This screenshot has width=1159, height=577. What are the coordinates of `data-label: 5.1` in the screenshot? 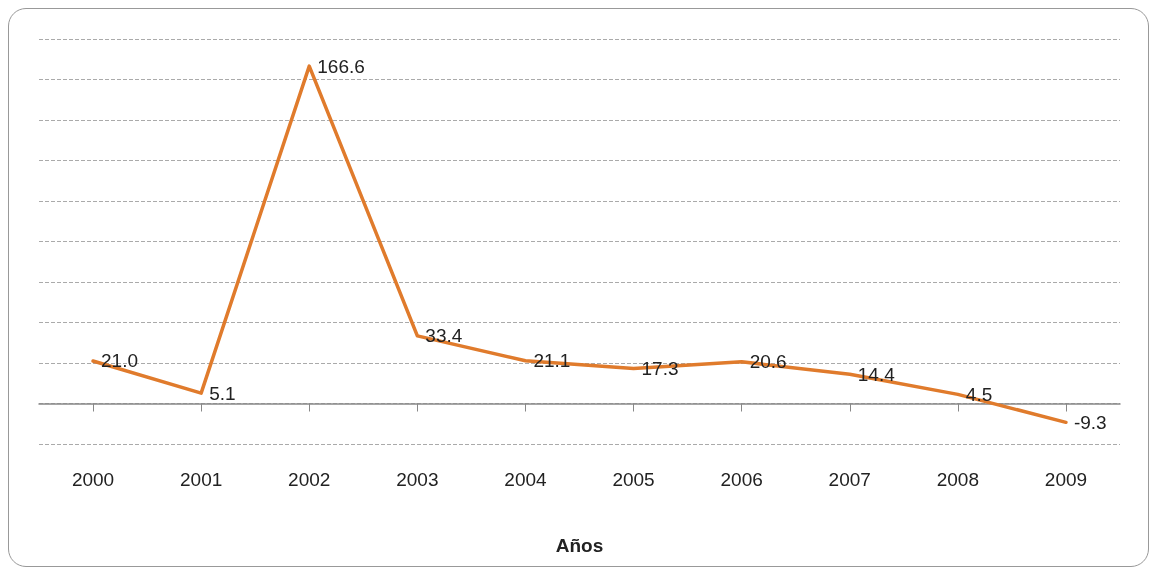 It's located at (222, 393).